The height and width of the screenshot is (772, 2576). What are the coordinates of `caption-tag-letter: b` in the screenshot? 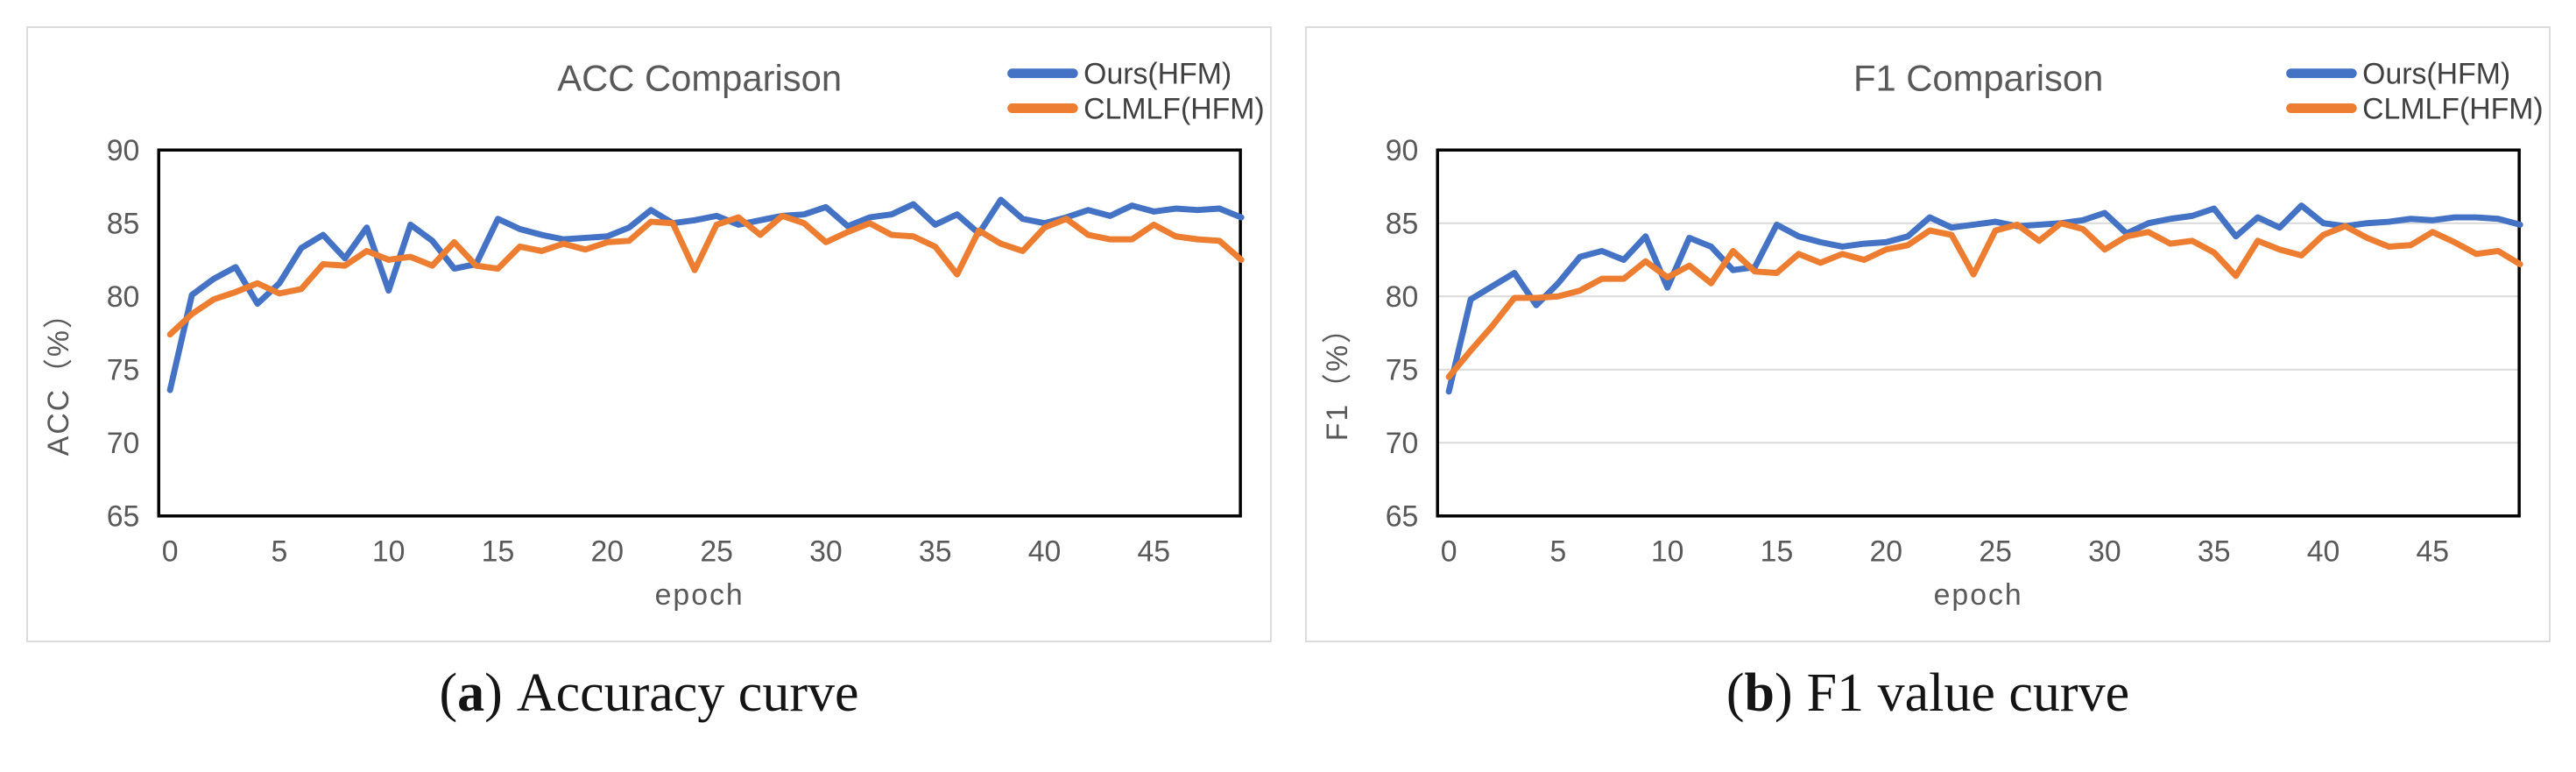 It's located at (1759, 693).